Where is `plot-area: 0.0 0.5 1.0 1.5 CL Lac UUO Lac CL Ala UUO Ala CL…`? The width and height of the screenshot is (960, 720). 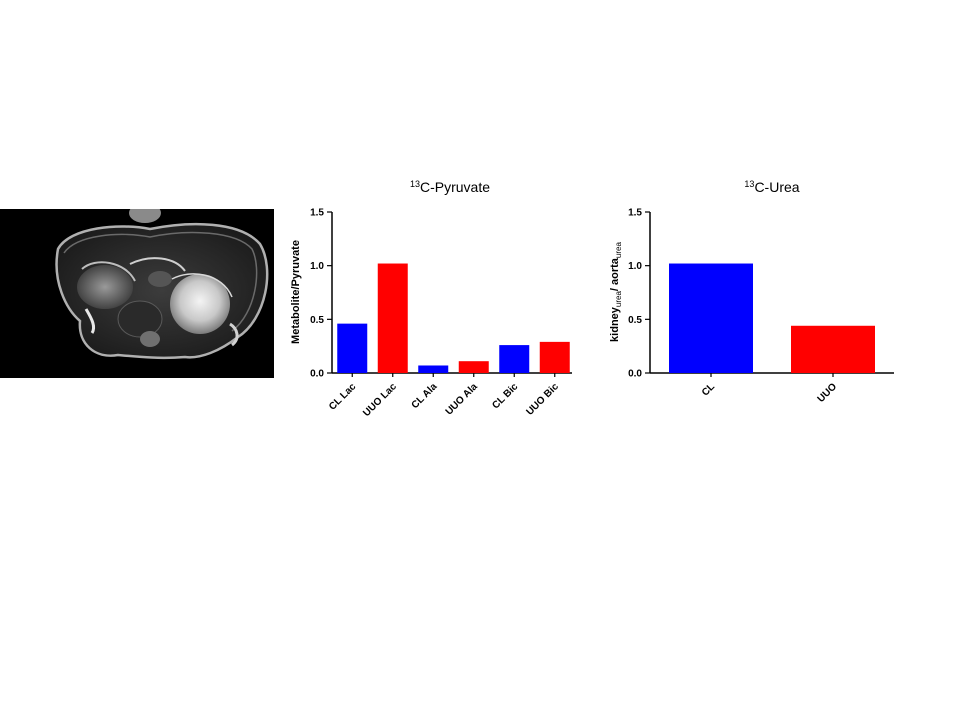 plot-area: 0.0 0.5 1.0 1.5 CL Lac UUO Lac CL Ala UUO Ala CL… is located at coordinates (441, 313).